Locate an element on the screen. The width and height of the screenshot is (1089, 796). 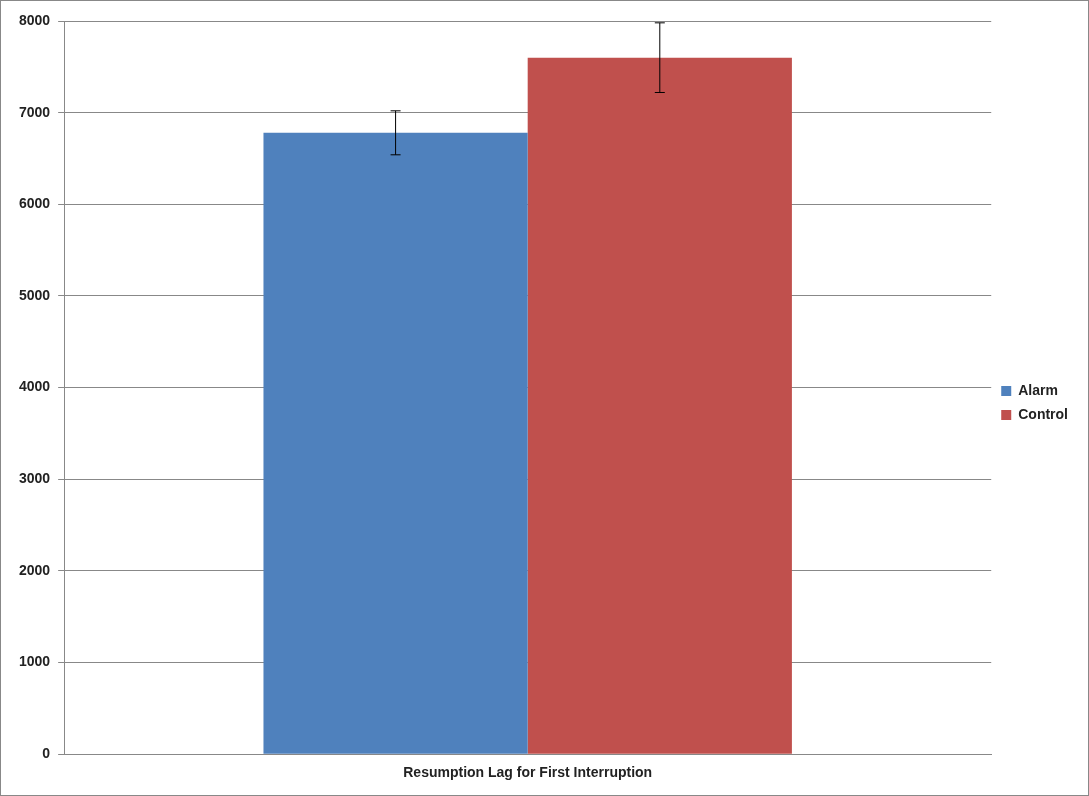
y-tick-label: 5000 is located at coordinates (34, 294).